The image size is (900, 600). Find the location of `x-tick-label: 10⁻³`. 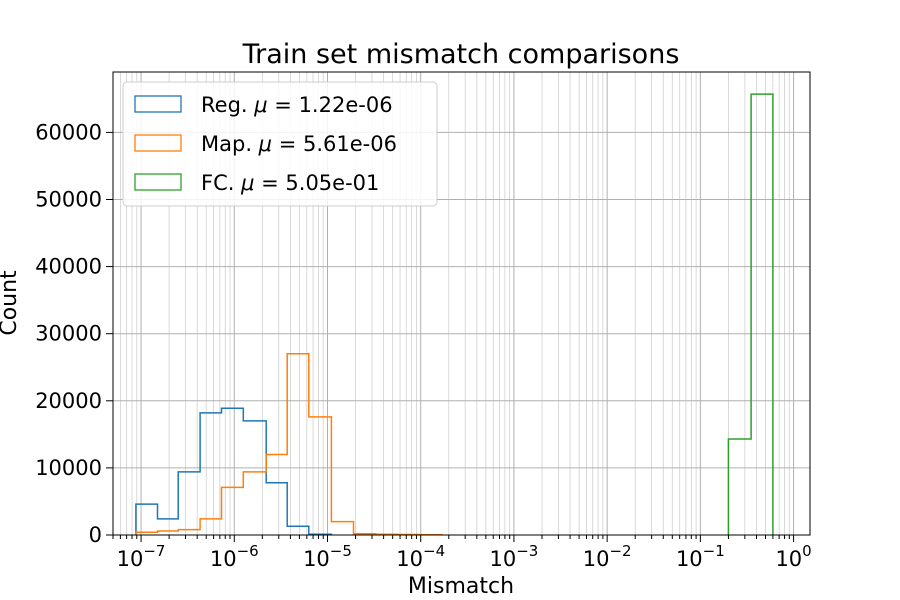

x-tick-label: 10⁻³ is located at coordinates (514, 556).